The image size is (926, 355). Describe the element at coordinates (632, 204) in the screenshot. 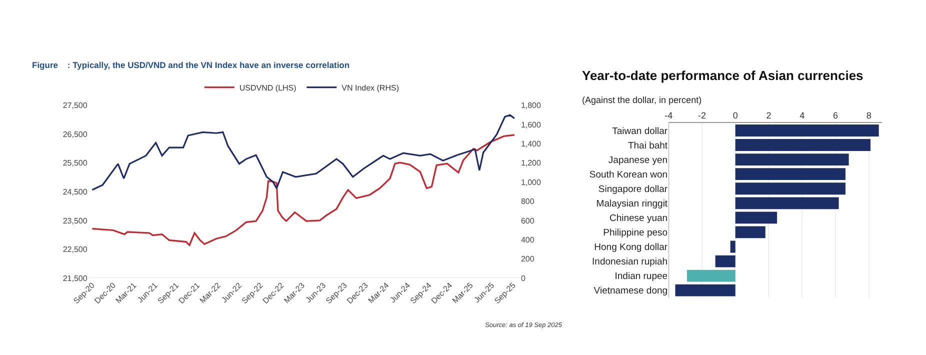

I see `y-tick-label: Malaysian ringgit` at that location.